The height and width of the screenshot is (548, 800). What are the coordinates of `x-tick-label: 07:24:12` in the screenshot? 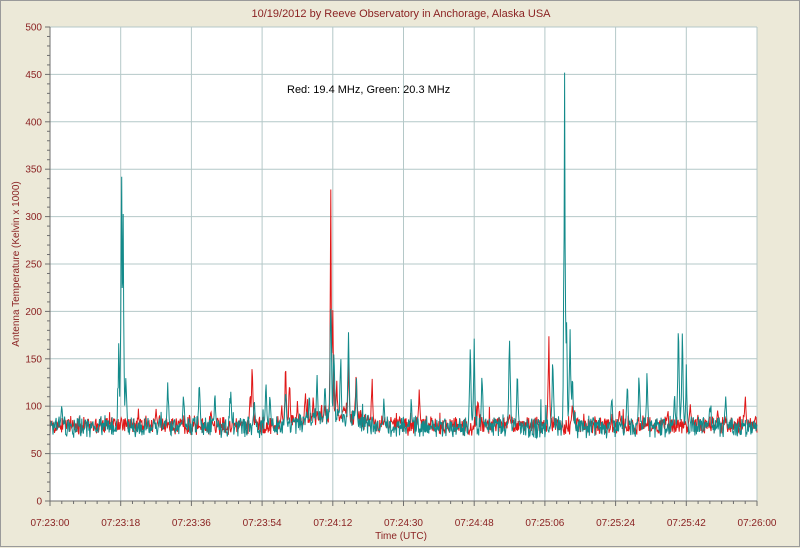 It's located at (332, 523).